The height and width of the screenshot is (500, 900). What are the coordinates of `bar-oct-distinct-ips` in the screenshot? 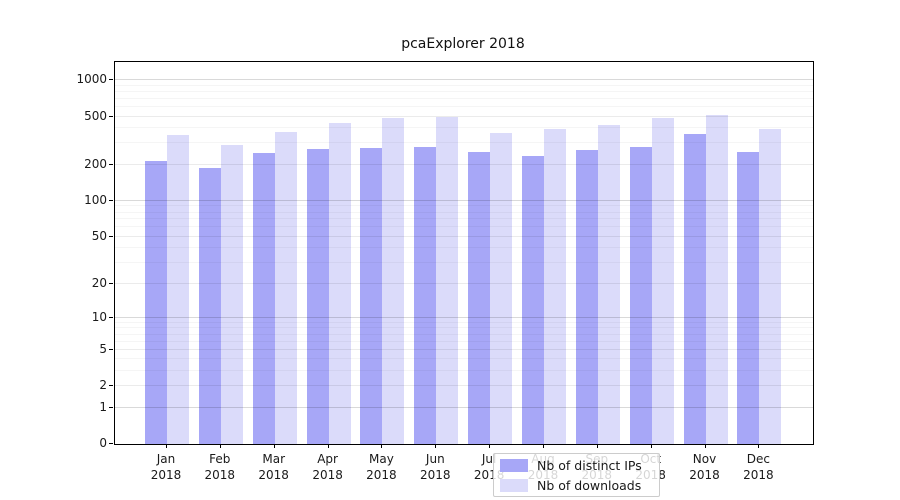 It's located at (640, 295).